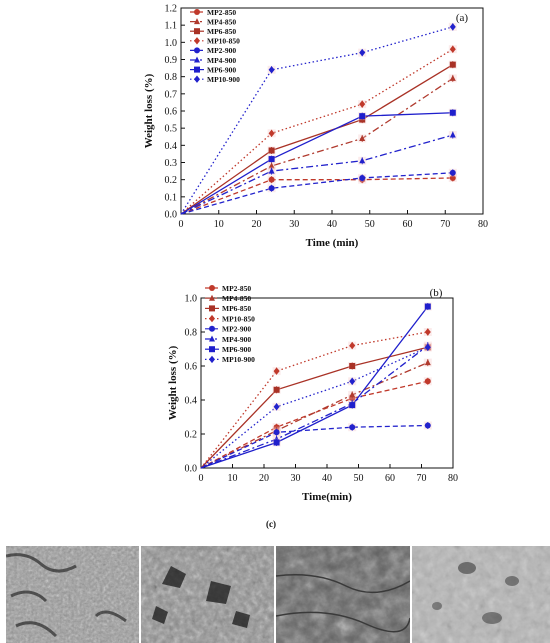 The width and height of the screenshot is (550, 643). Describe the element at coordinates (171, 94) in the screenshot. I see `y-tick-label: 0.7` at that location.